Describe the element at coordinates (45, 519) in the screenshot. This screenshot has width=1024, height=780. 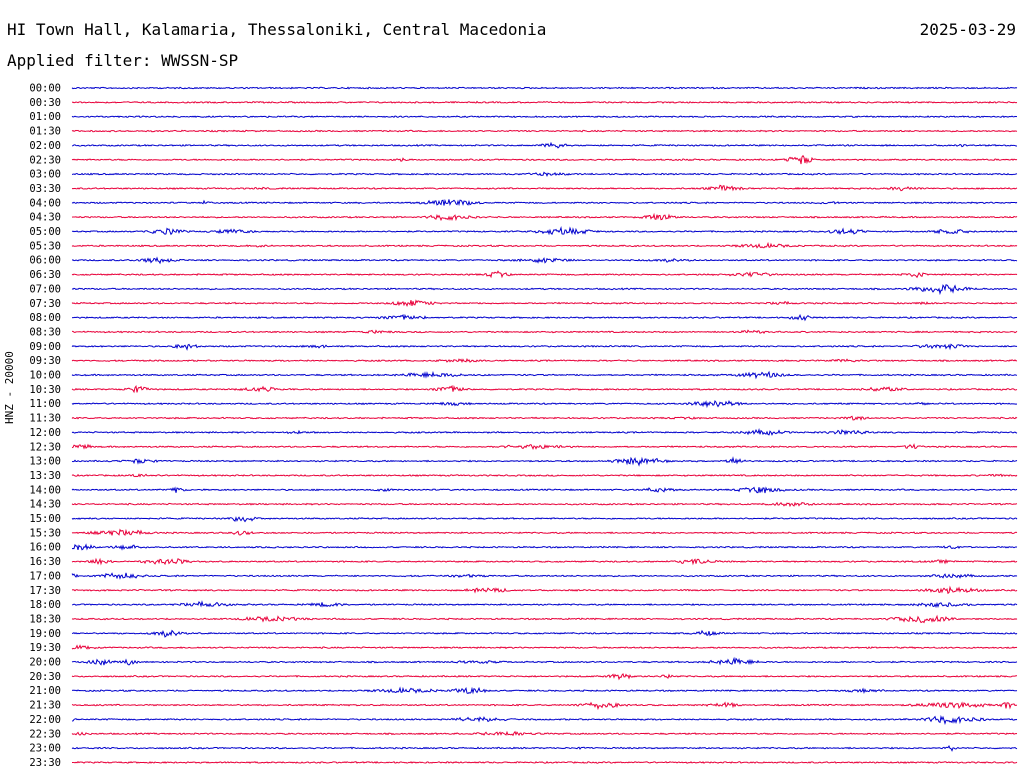
I see `row-time-label: 15:00` at that location.